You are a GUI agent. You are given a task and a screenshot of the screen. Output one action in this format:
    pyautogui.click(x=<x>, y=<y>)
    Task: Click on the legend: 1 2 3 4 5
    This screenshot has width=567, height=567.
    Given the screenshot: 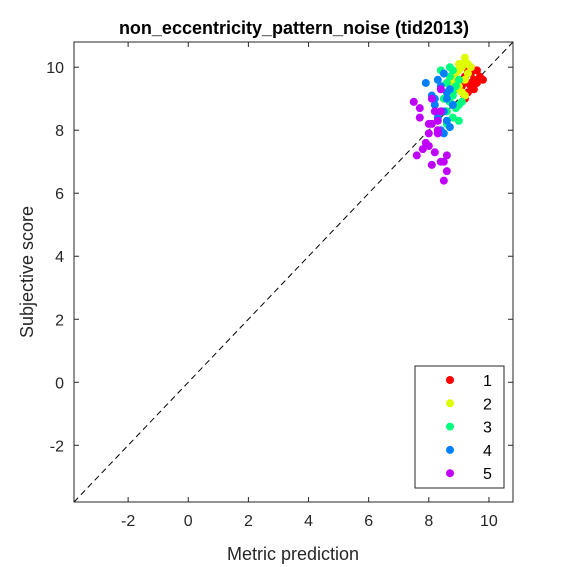 What is the action you would take?
    pyautogui.click(x=459, y=427)
    